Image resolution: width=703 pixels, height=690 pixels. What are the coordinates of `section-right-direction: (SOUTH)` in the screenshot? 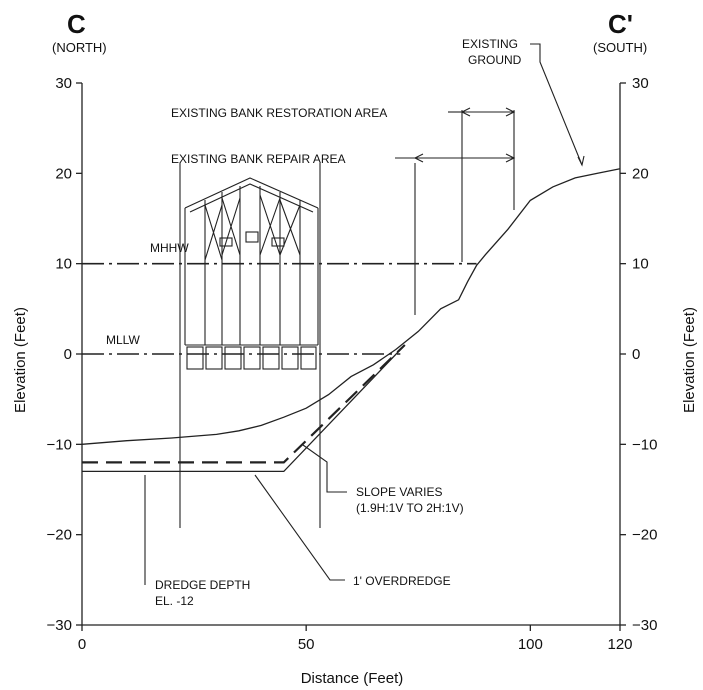 It's located at (620, 47).